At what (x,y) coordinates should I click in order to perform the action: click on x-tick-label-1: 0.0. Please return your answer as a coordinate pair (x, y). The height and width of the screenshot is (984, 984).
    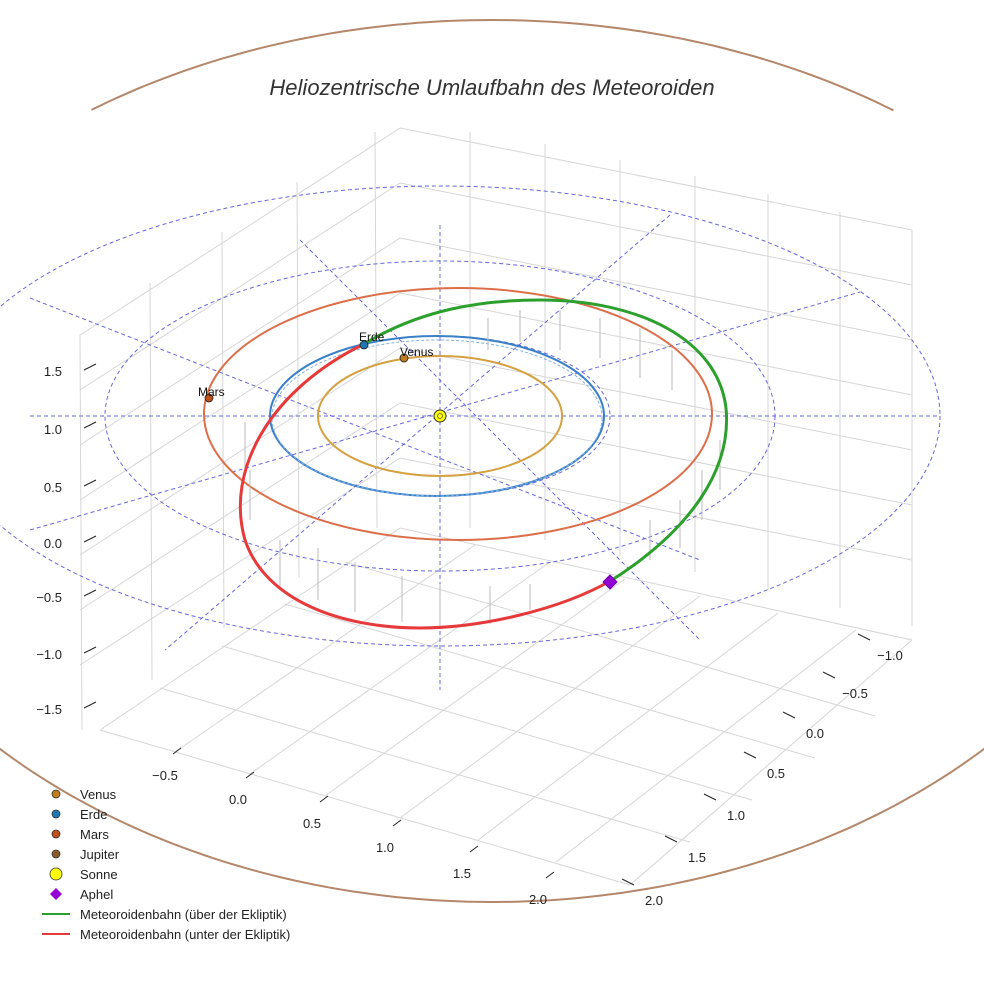
    Looking at the image, I should click on (238, 799).